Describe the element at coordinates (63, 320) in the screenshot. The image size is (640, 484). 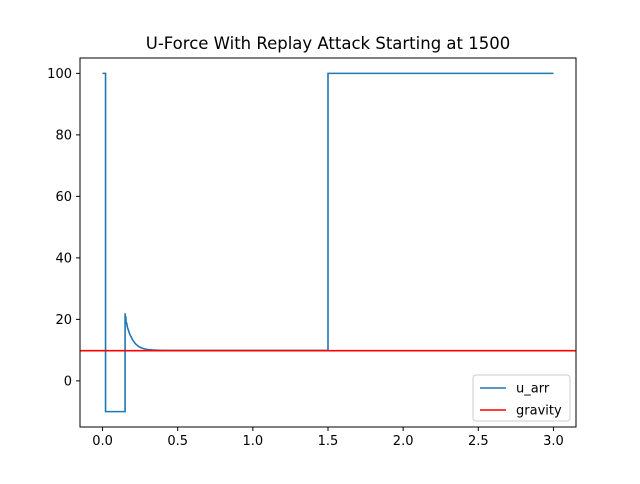
I see `y-tick-label: 20` at that location.